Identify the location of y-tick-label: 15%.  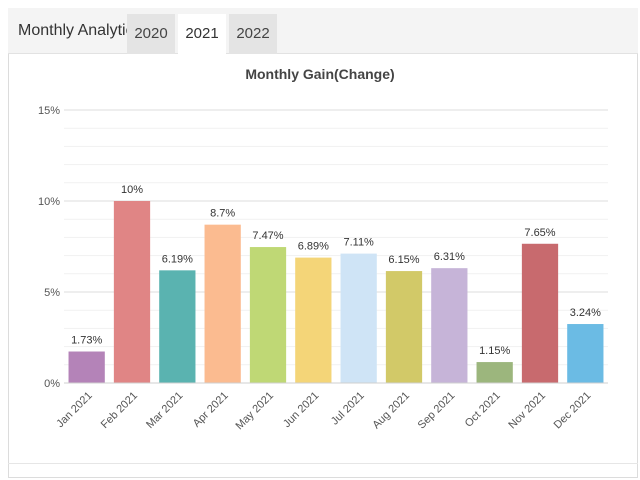
(49, 111).